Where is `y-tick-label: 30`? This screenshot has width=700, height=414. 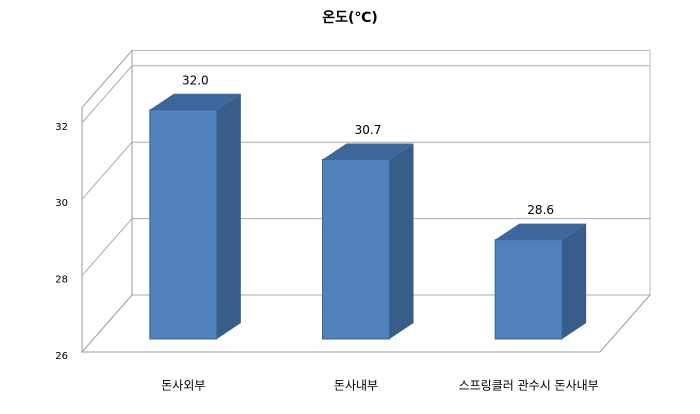 y-tick-label: 30 is located at coordinates (61, 203).